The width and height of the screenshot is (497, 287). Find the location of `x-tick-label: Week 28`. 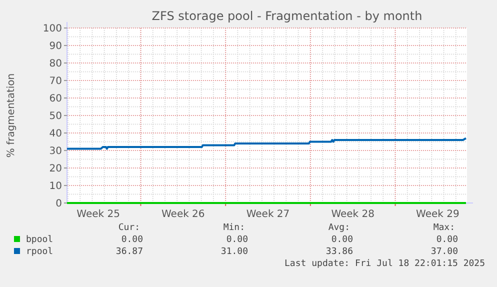

x-tick-label: Week 28 is located at coordinates (353, 214).